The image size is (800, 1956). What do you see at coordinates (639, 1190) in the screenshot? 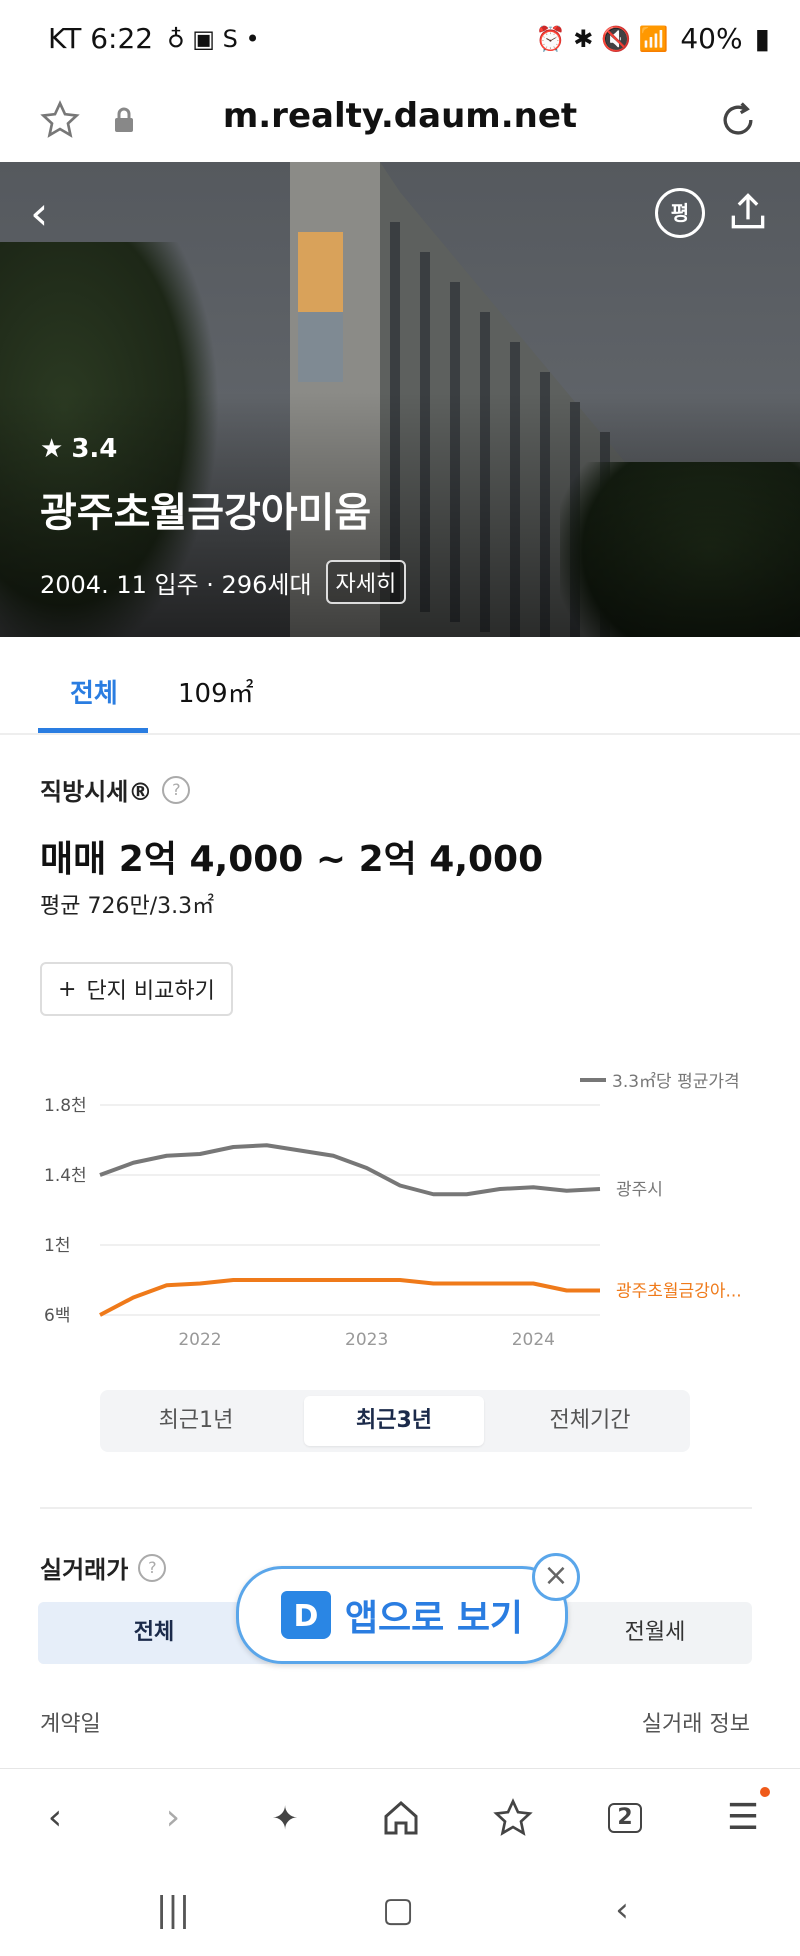
I see `series-label: 광주시` at bounding box center [639, 1190].